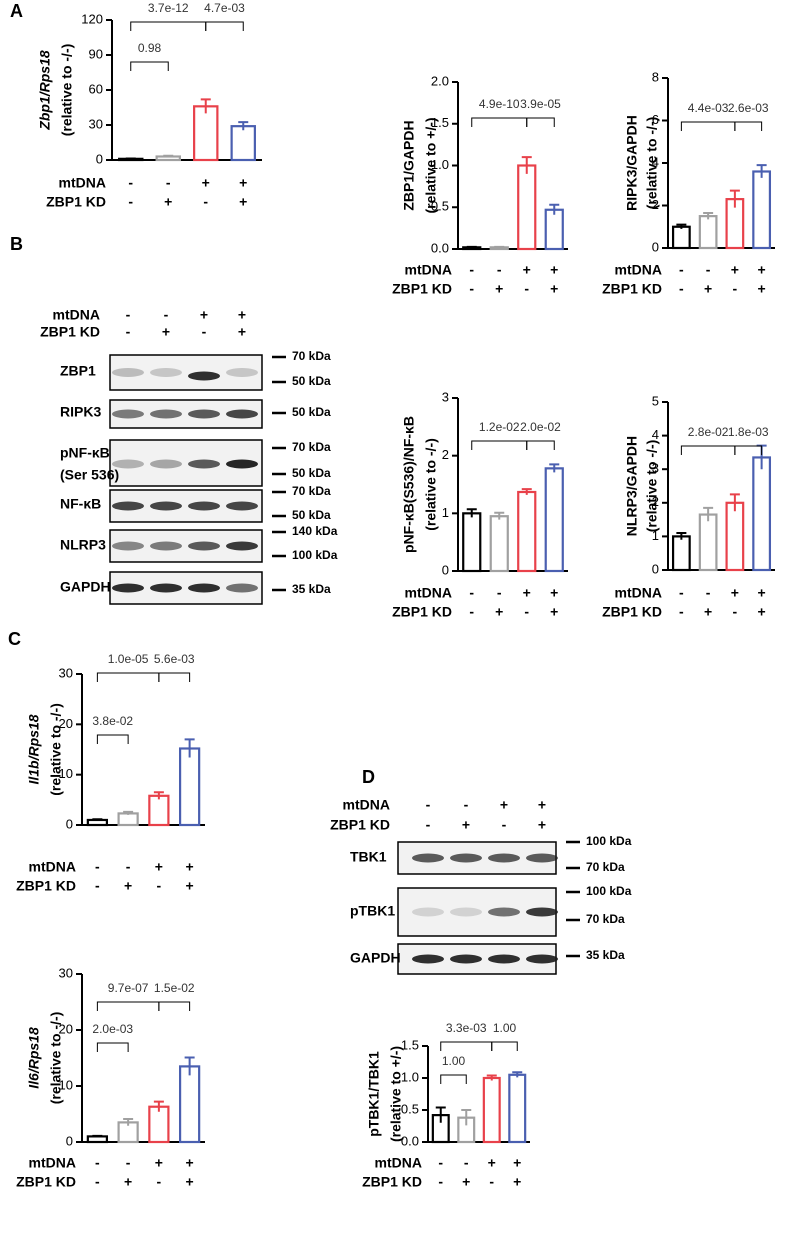  What do you see at coordinates (655, 119) in the screenshot?
I see `y-tick-label: 6` at bounding box center [655, 119].